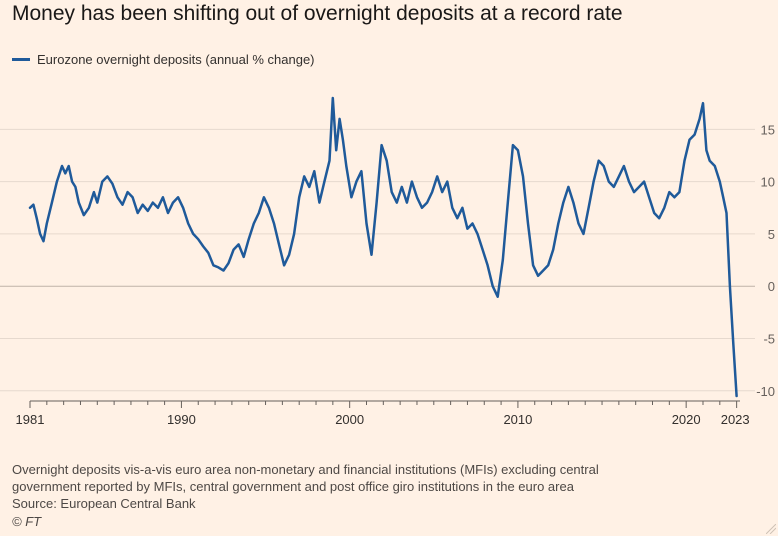  I want to click on x-tick-label: 1990, so click(181, 419).